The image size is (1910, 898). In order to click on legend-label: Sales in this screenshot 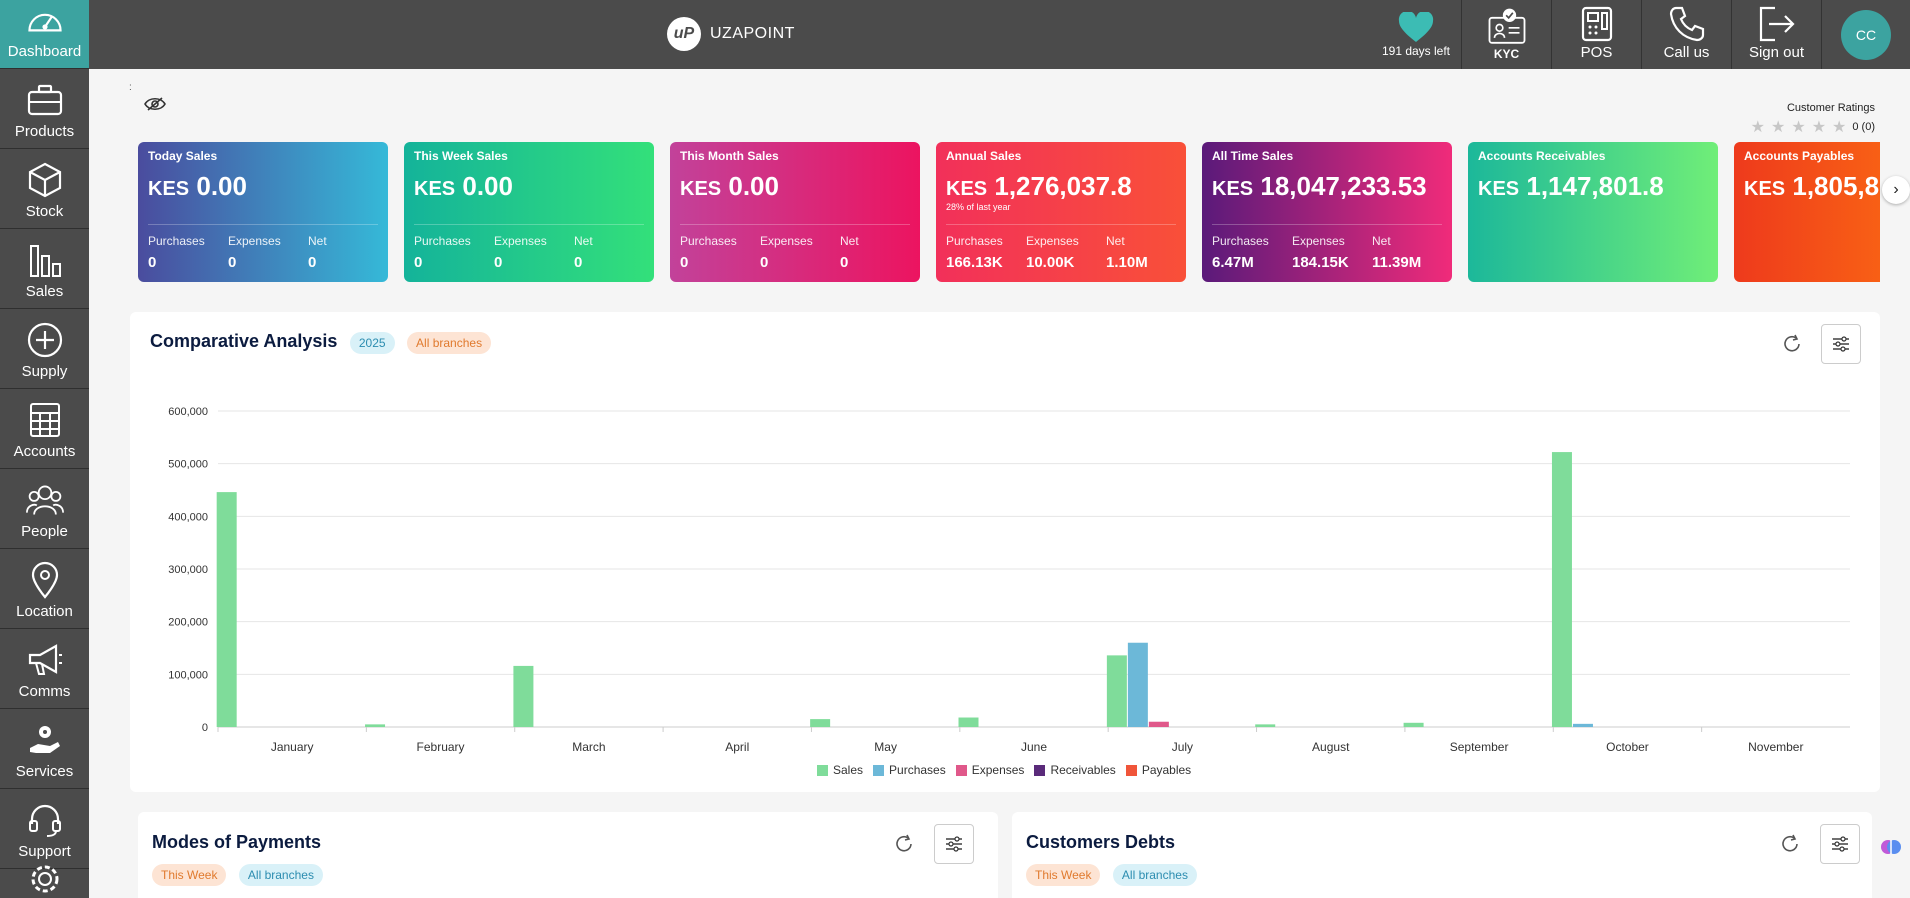, I will do `click(848, 770)`.